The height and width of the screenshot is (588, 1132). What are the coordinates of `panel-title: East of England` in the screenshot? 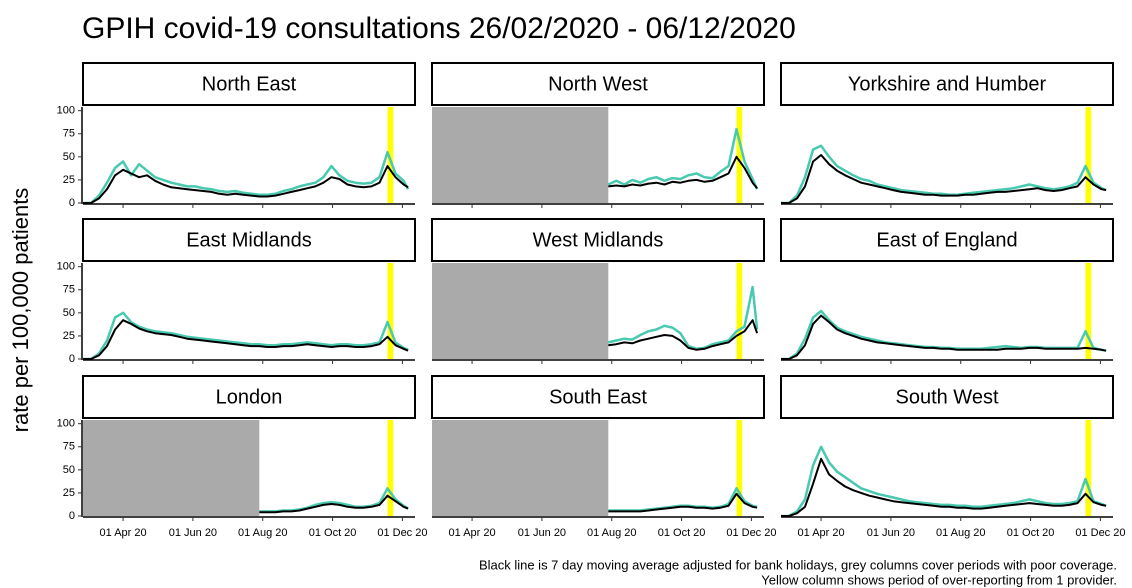 It's located at (946, 240).